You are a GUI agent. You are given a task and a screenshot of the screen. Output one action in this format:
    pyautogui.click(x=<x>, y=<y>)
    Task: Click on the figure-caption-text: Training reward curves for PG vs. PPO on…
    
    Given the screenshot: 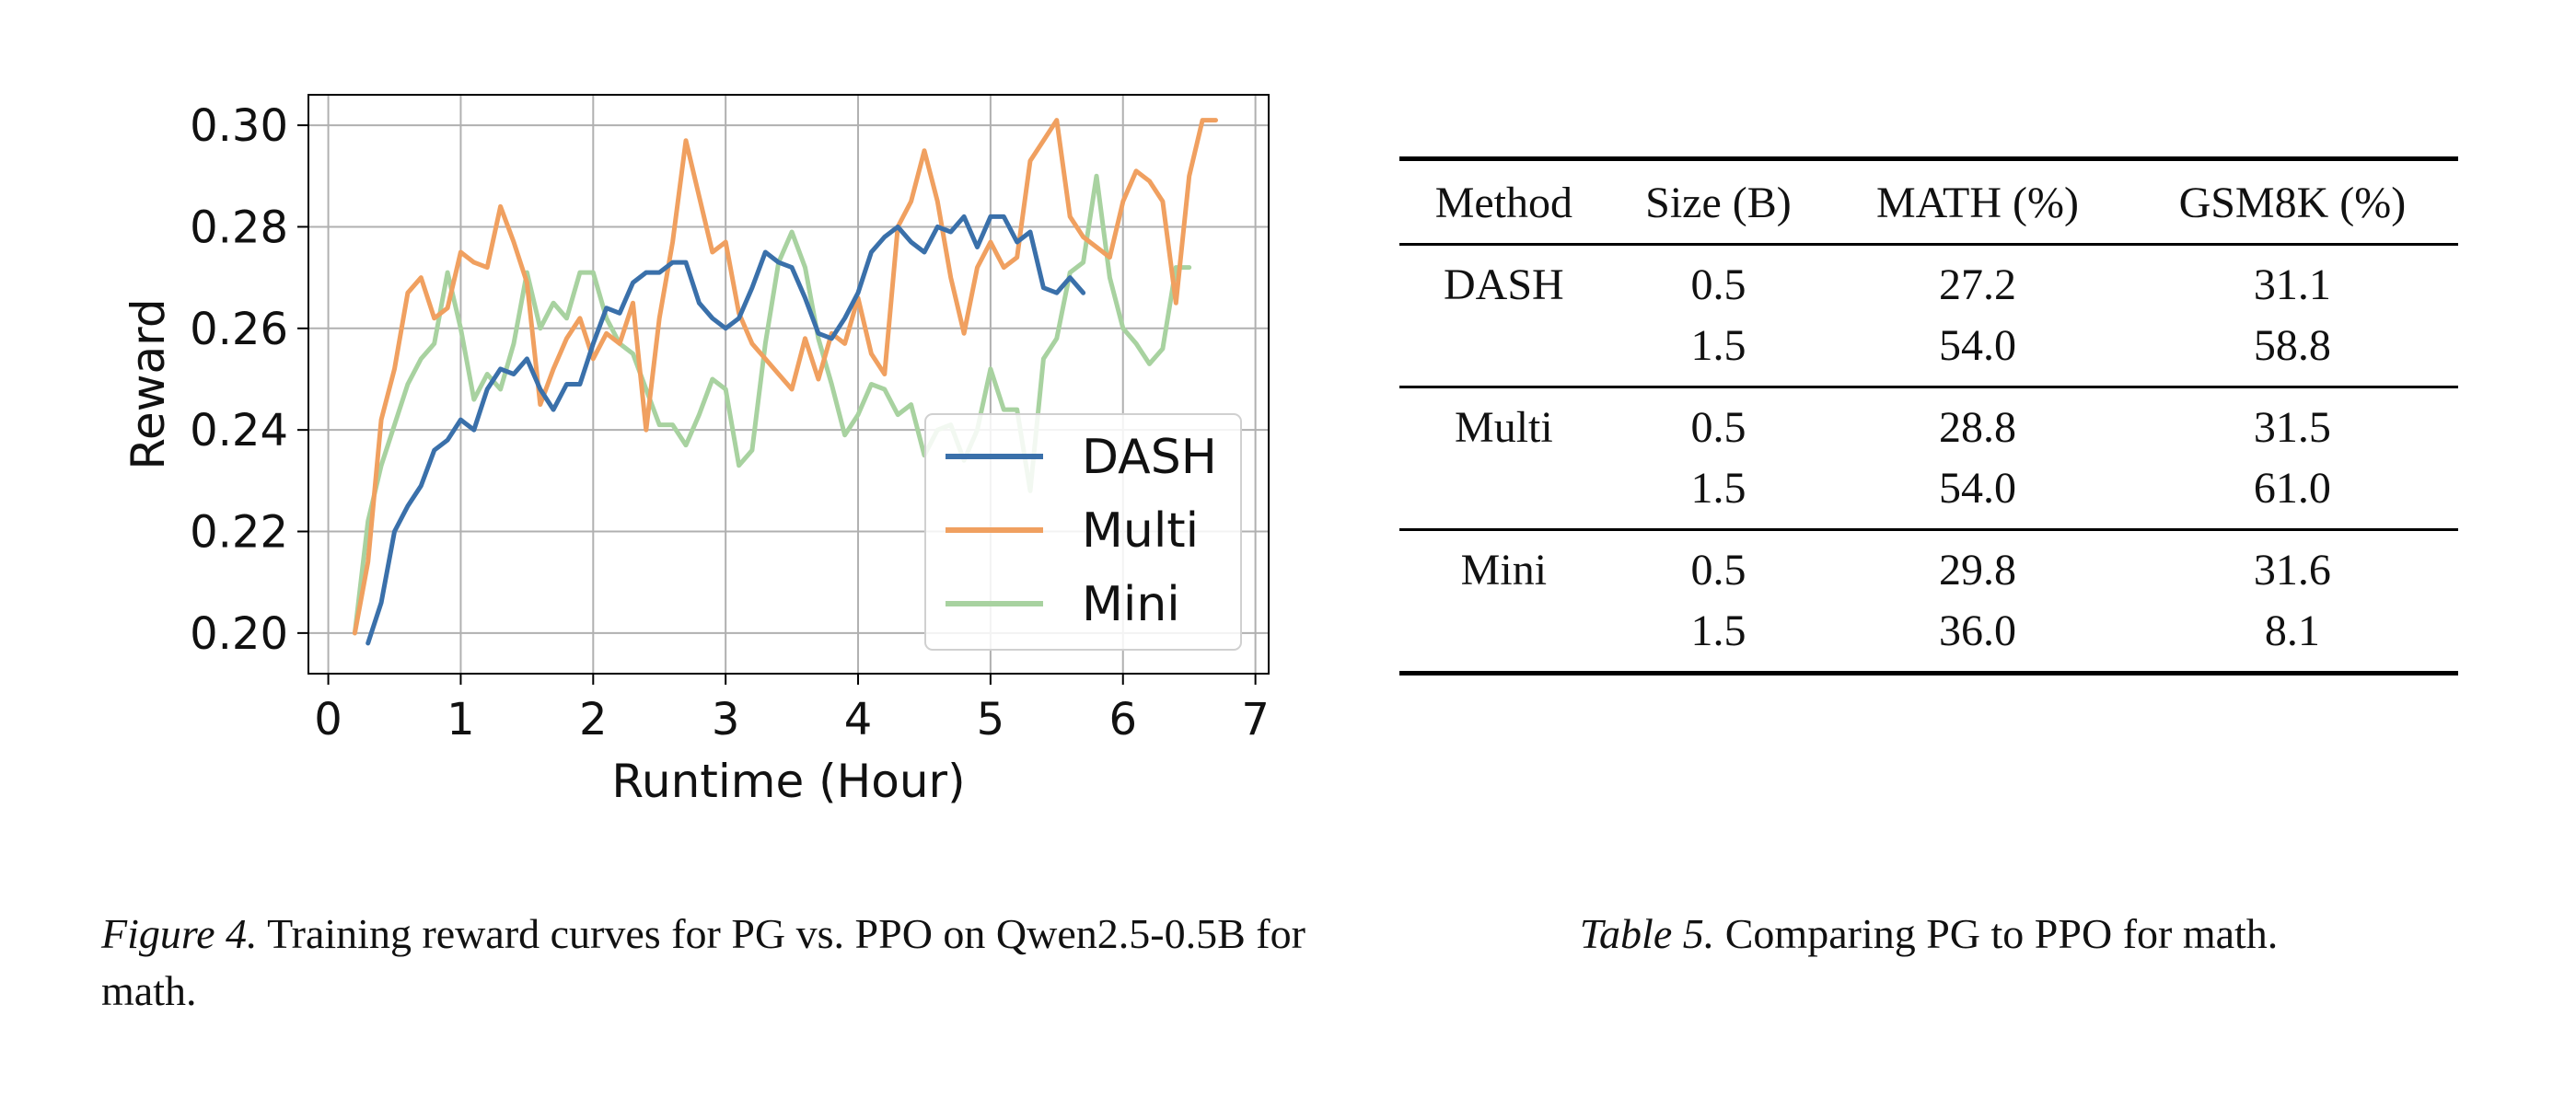 What is the action you would take?
    pyautogui.click(x=703, y=962)
    